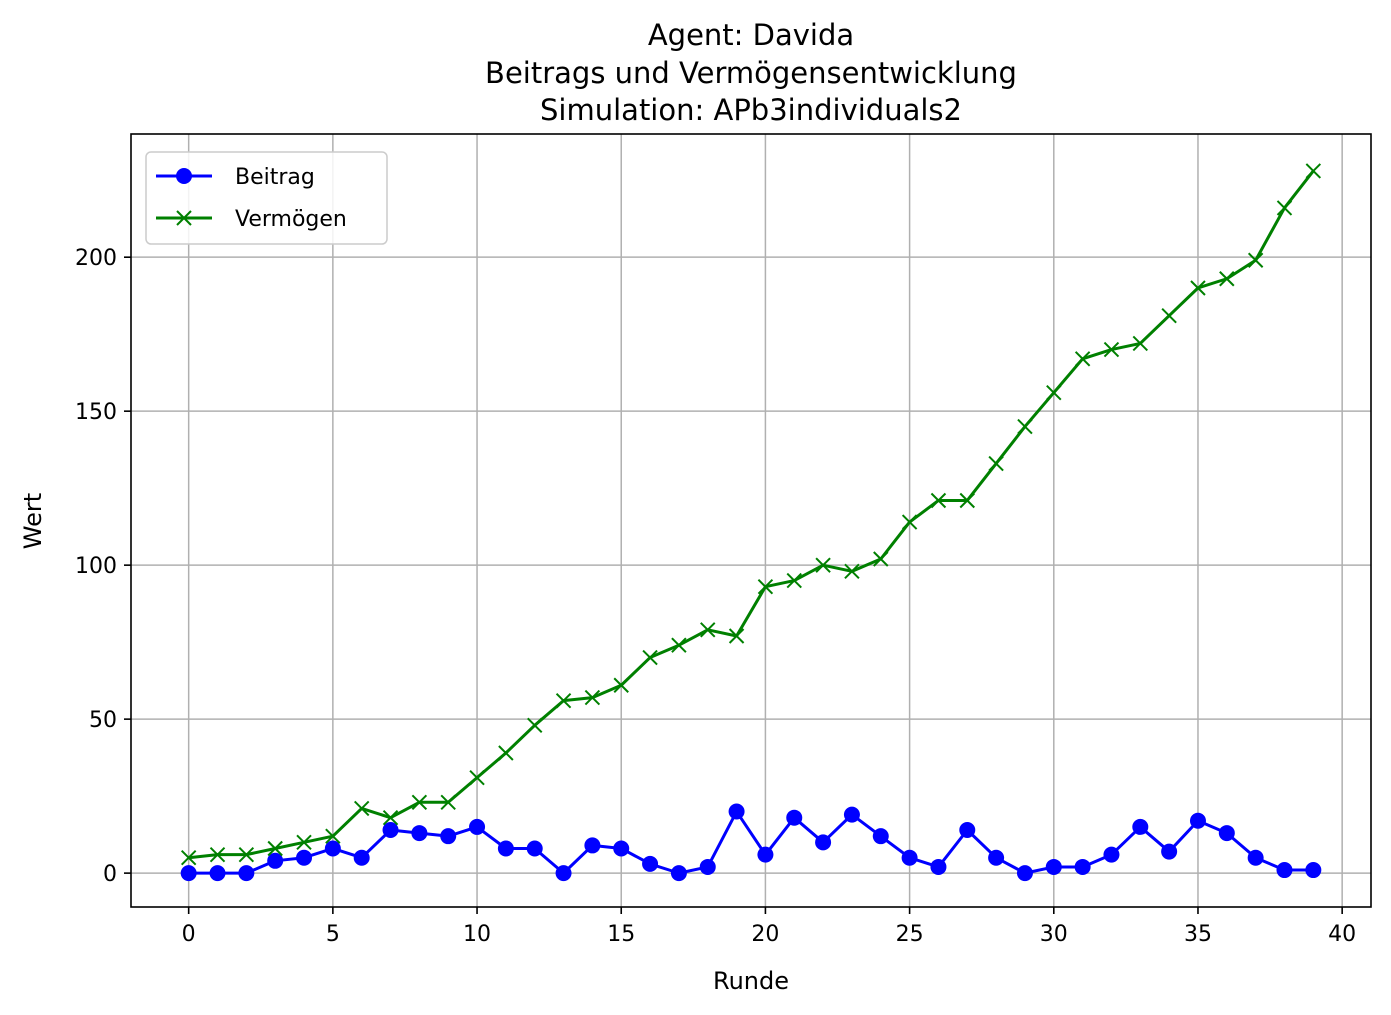 The width and height of the screenshot is (1391, 1015). What do you see at coordinates (103, 720) in the screenshot?
I see `y-tick-label: 50` at bounding box center [103, 720].